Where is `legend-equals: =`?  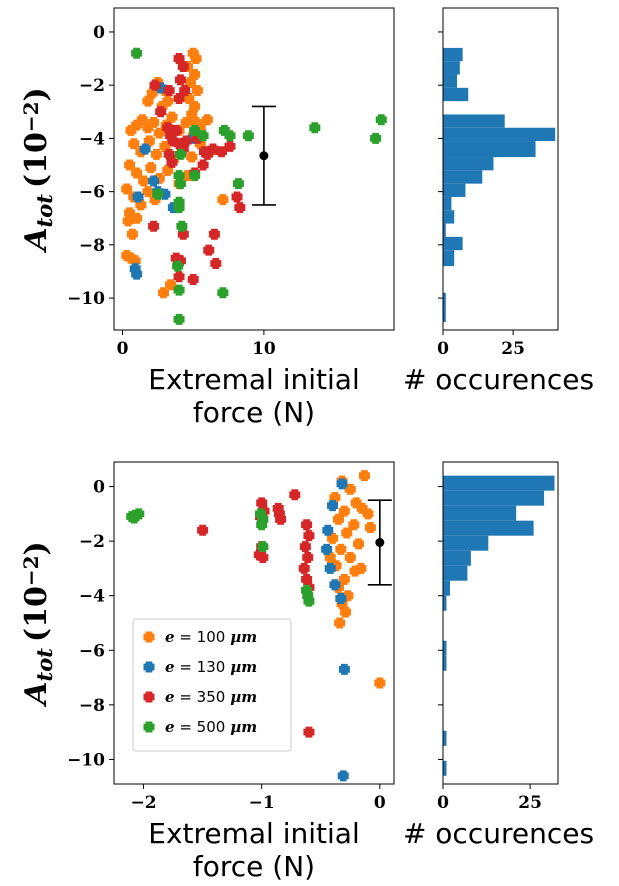
legend-equals: = is located at coordinates (186, 667).